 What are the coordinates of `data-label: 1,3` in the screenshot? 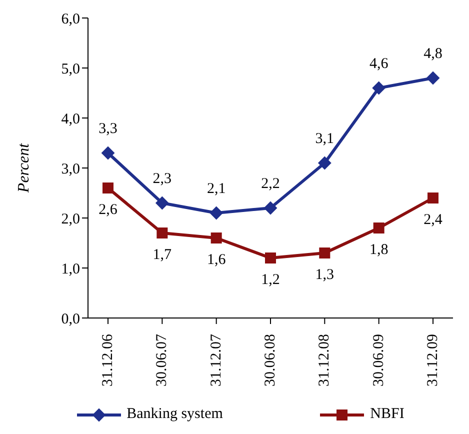 It's located at (324, 275).